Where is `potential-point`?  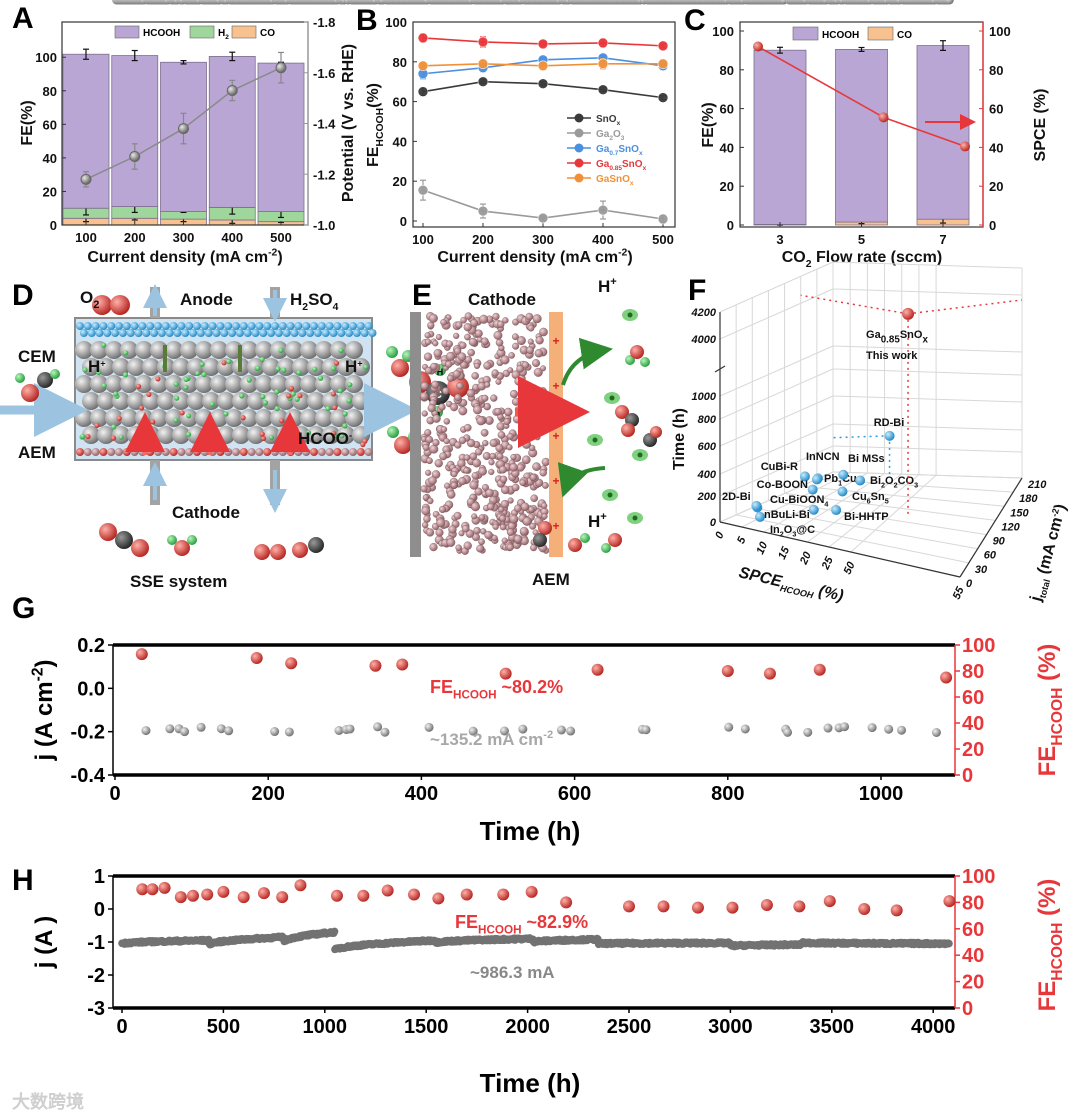 potential-point is located at coordinates (281, 68).